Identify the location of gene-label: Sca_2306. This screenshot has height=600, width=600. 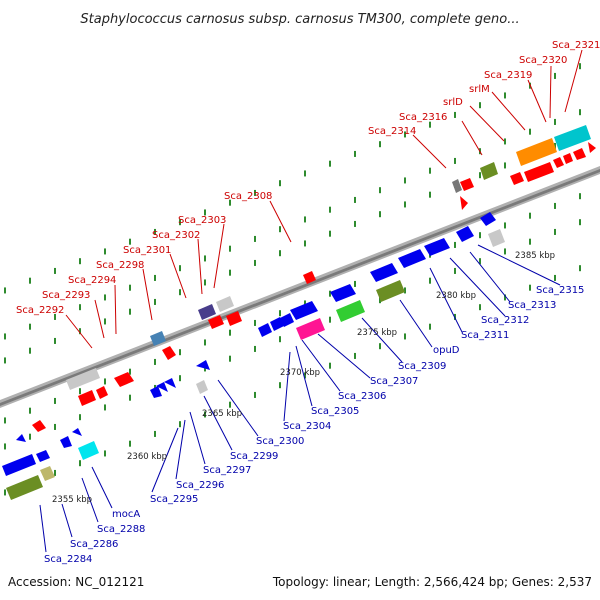
(362, 396).